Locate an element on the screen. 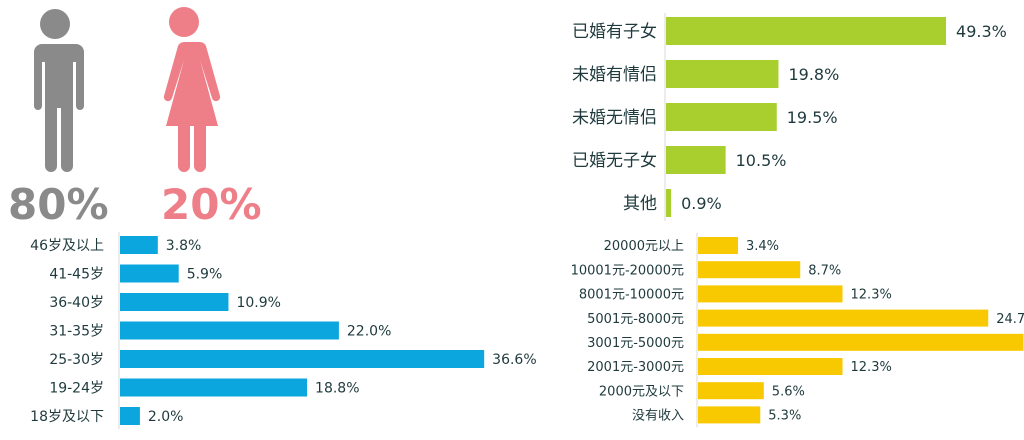 The image size is (1024, 440). marital-value-label: 10.5% is located at coordinates (761, 160).